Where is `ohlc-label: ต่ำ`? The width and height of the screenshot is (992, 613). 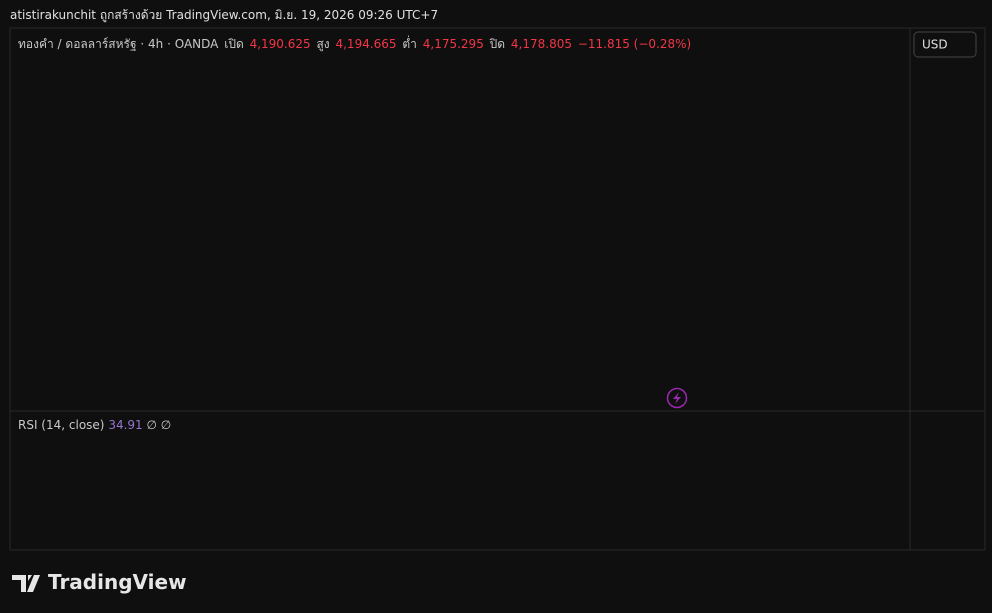 ohlc-label: ต่ำ is located at coordinates (409, 44).